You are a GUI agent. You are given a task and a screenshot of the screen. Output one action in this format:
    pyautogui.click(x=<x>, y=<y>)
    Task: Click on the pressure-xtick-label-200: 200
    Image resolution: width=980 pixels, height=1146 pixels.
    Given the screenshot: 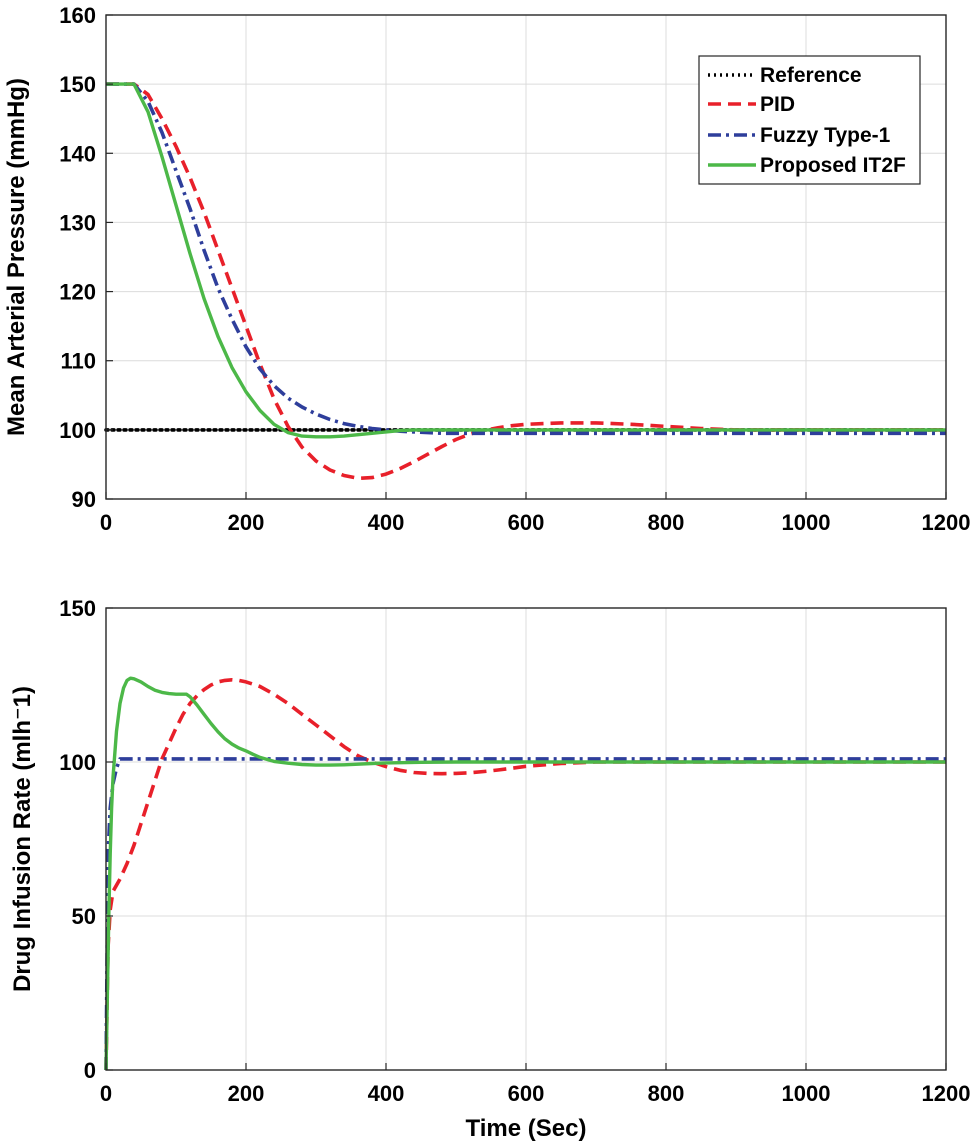 What is the action you would take?
    pyautogui.click(x=246, y=522)
    